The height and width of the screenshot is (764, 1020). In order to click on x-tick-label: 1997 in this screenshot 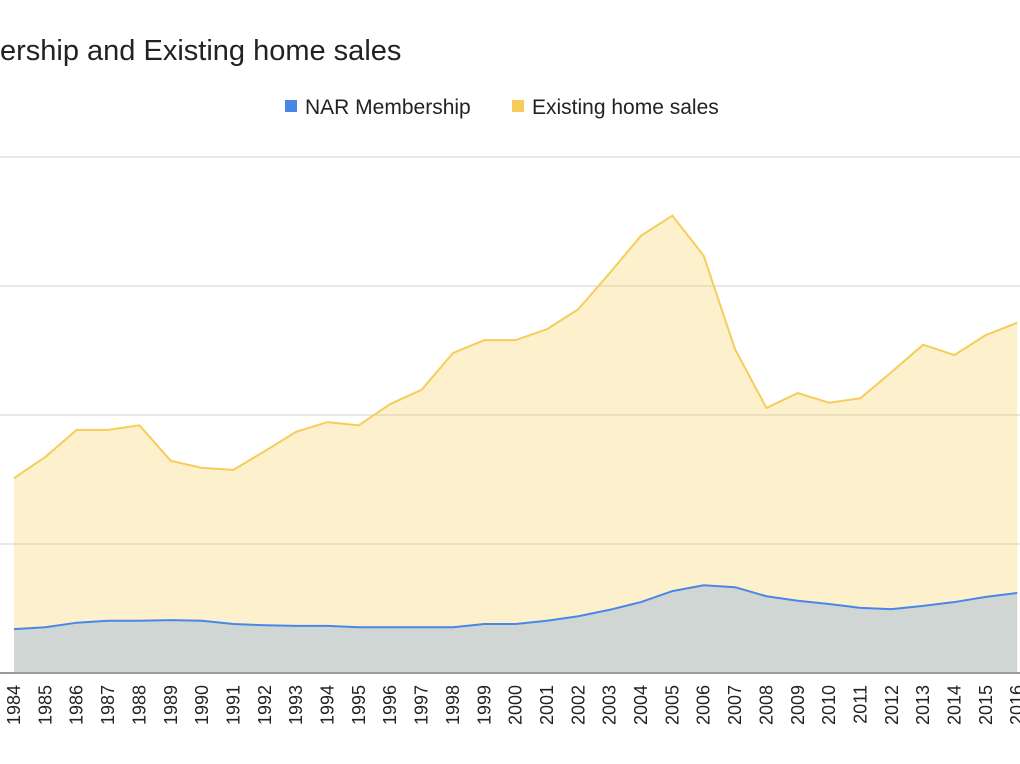, I will do `click(422, 705)`.